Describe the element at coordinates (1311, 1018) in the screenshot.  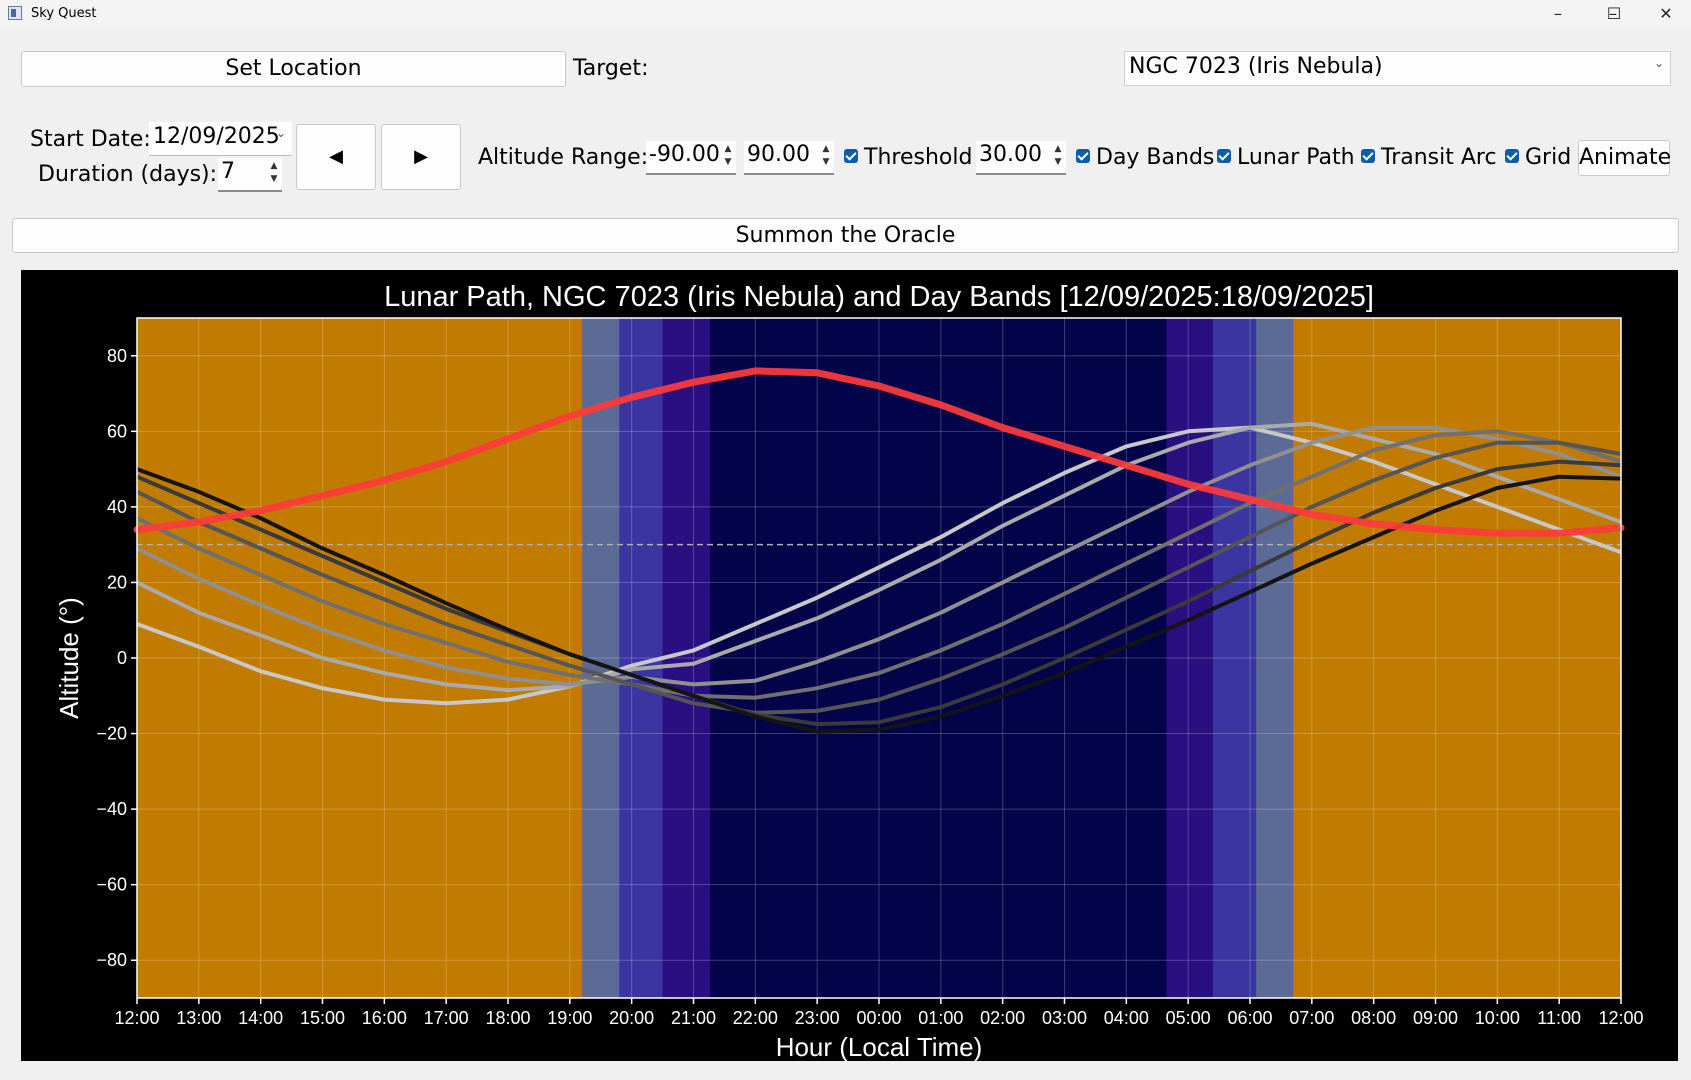
I see `x-tick-label: 07:00` at that location.